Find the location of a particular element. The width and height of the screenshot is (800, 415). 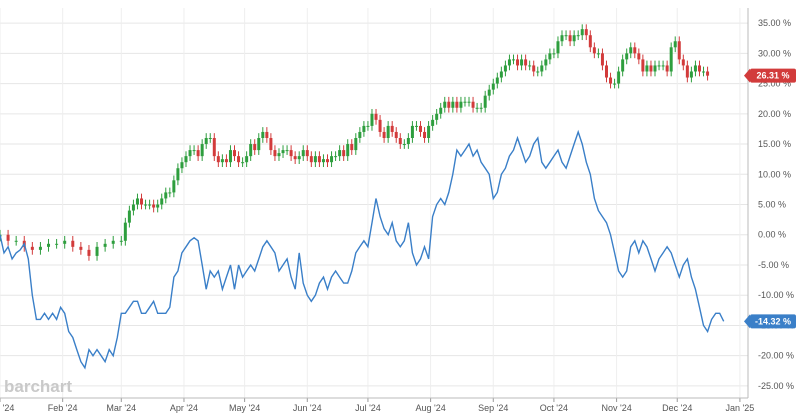

candle-last-value-bg is located at coordinates (773, 75).